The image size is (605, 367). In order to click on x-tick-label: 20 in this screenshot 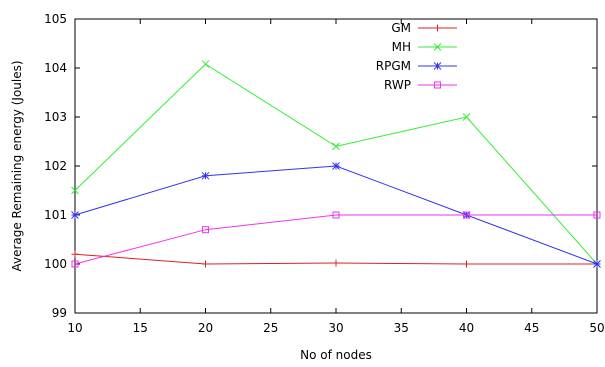, I will do `click(205, 328)`.